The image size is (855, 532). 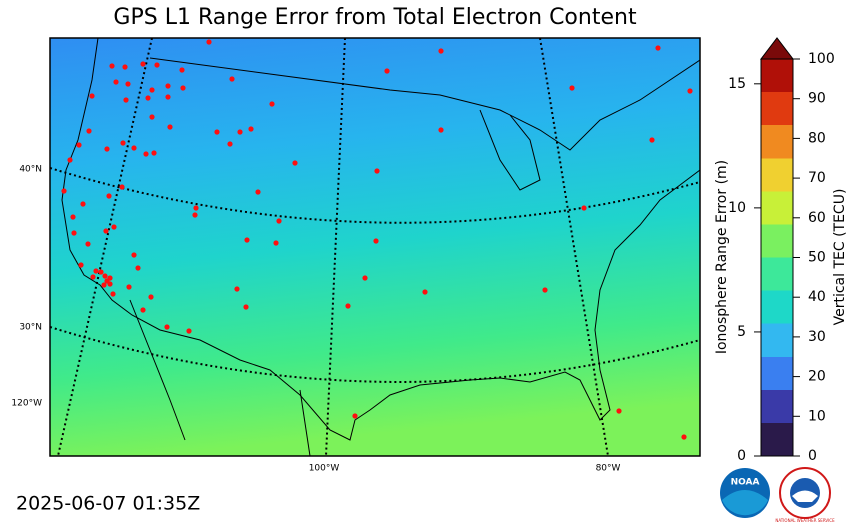 What do you see at coordinates (737, 208) in the screenshot?
I see `error-tick-label: 10` at bounding box center [737, 208].